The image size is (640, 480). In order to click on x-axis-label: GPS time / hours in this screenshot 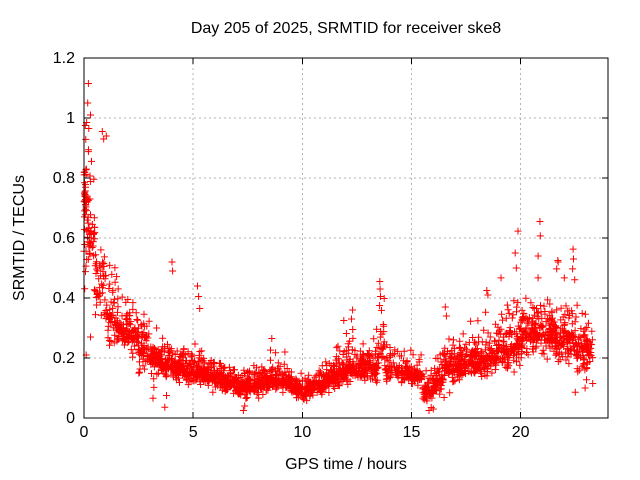, I will do `click(346, 464)`.